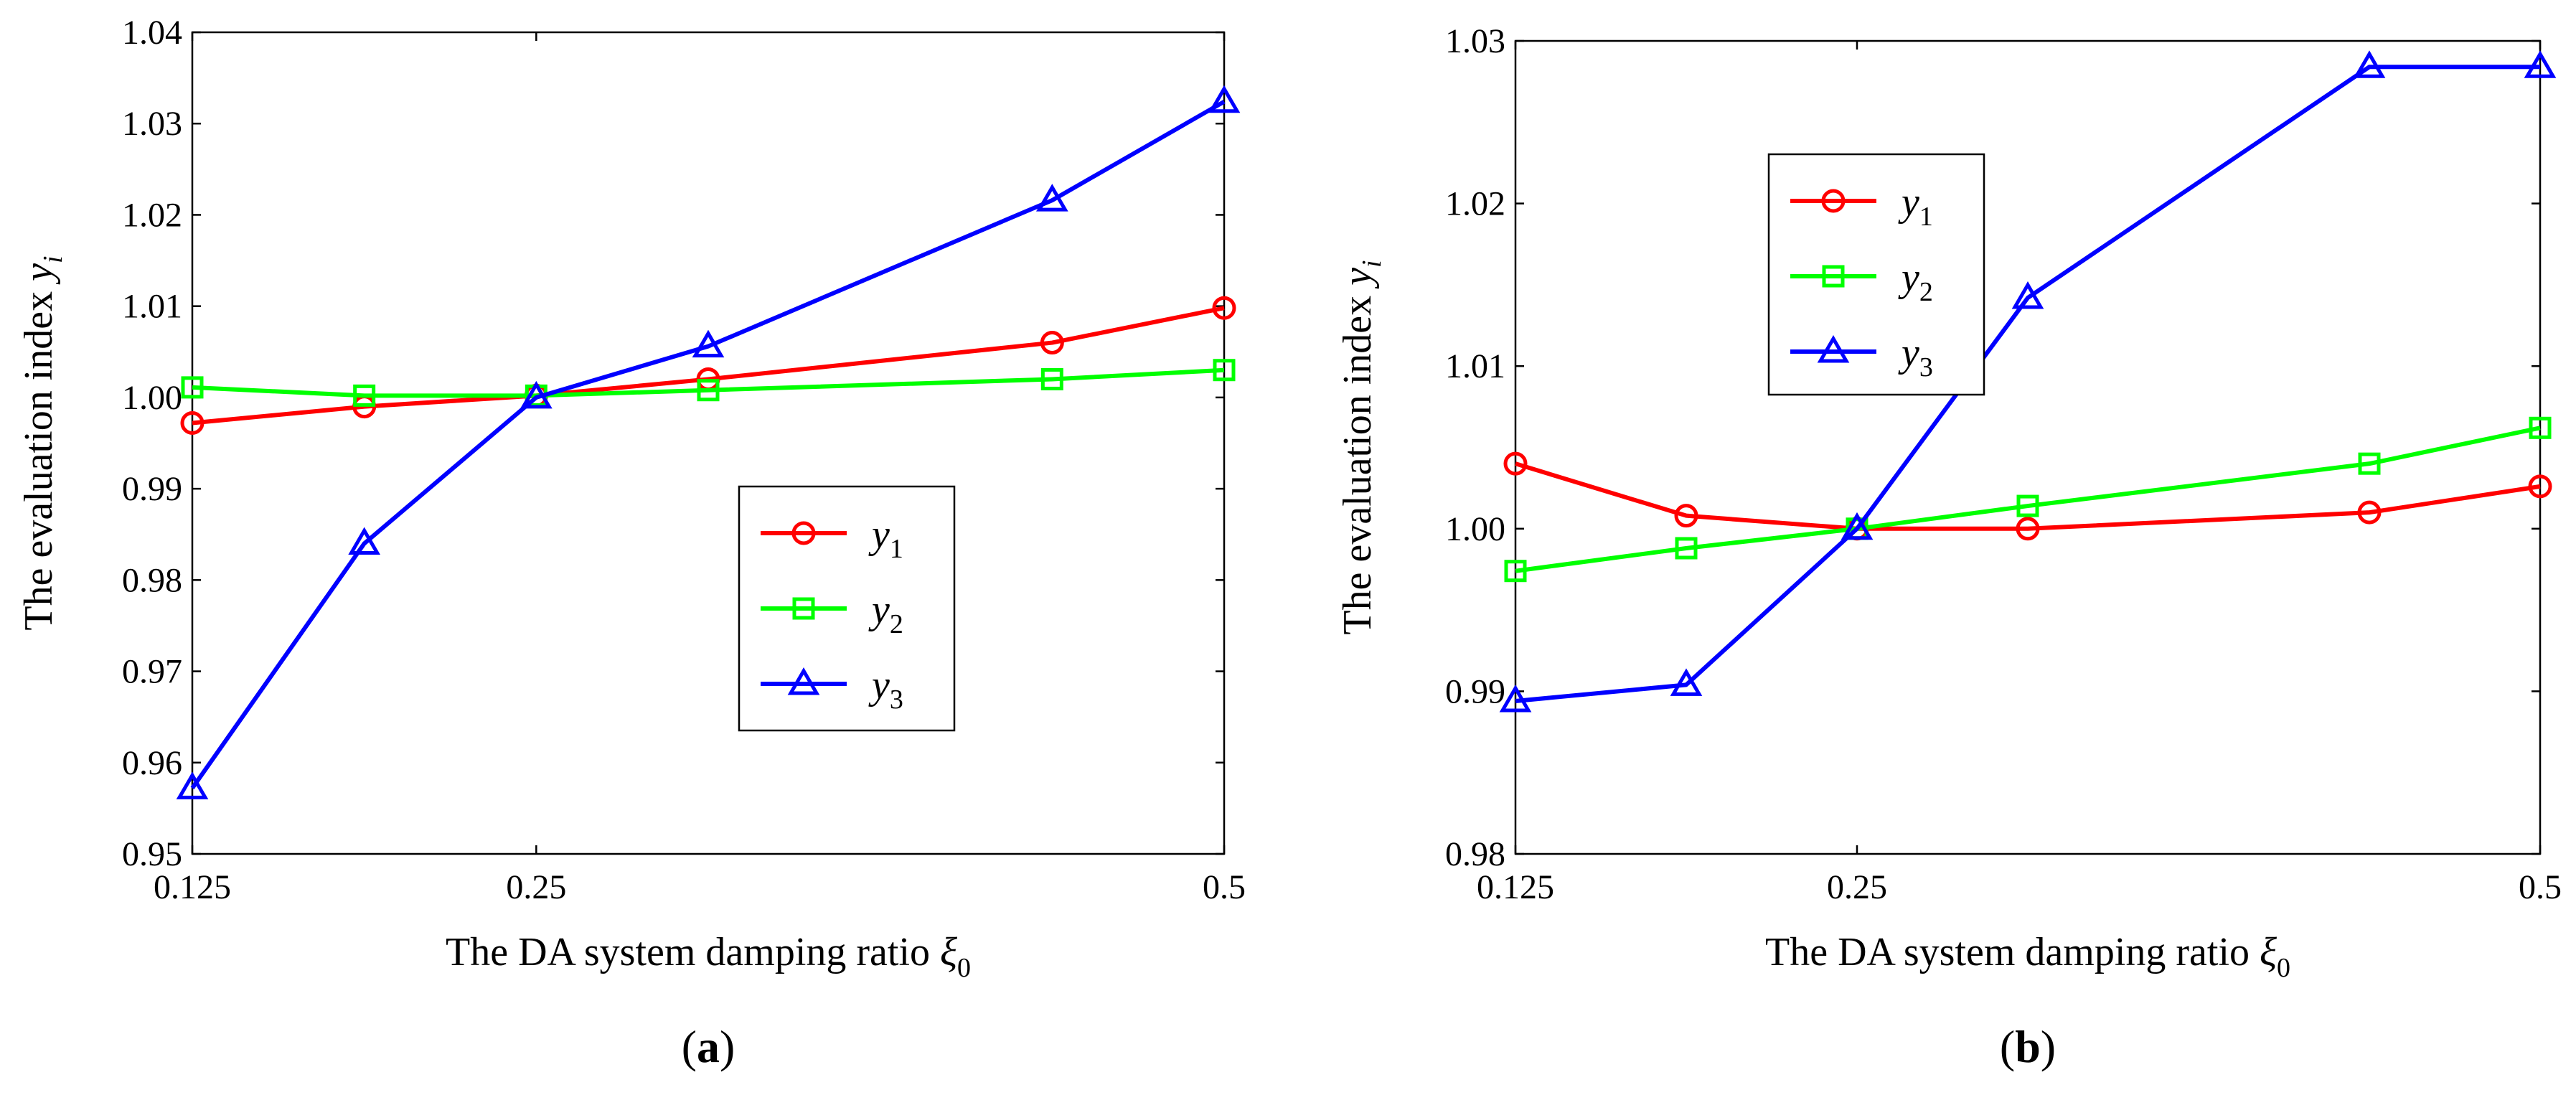  I want to click on y-tick-label: 1.02, so click(152, 215).